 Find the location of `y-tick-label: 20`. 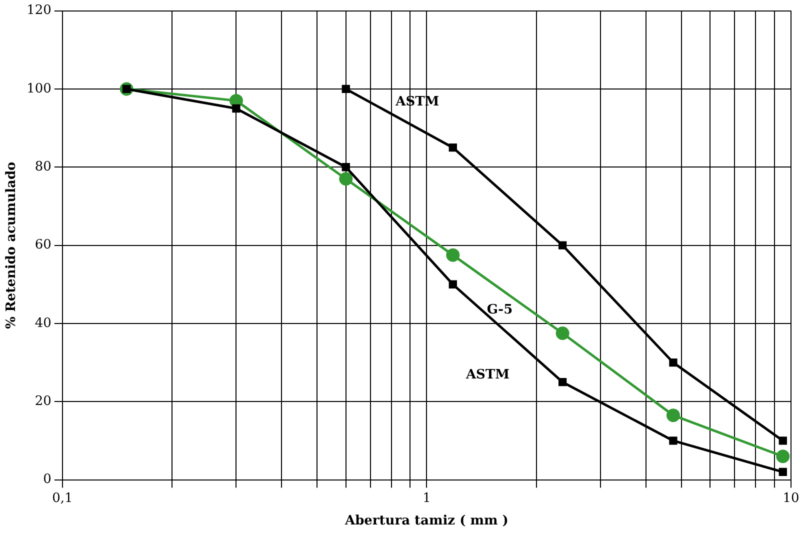

y-tick-label: 20 is located at coordinates (43, 402).